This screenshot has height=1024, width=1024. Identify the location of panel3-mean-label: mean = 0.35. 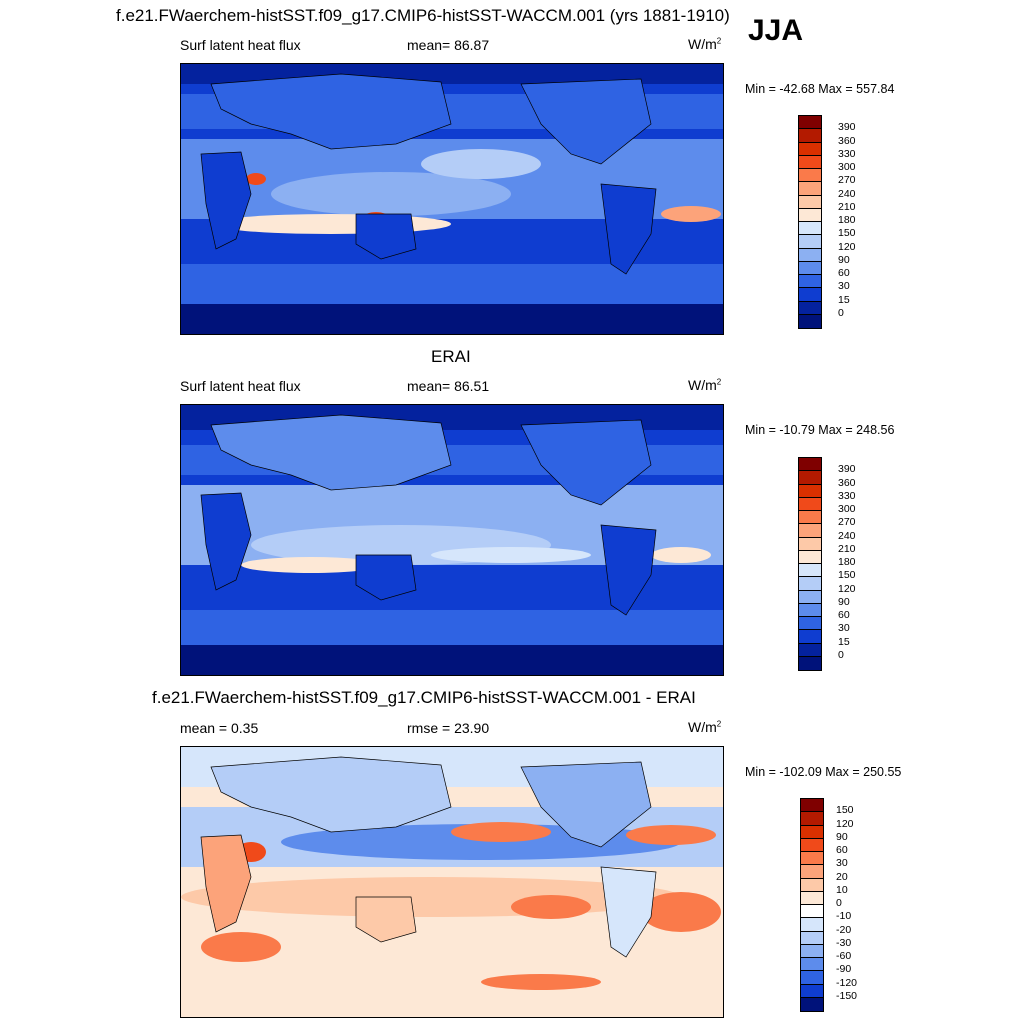
(219, 728).